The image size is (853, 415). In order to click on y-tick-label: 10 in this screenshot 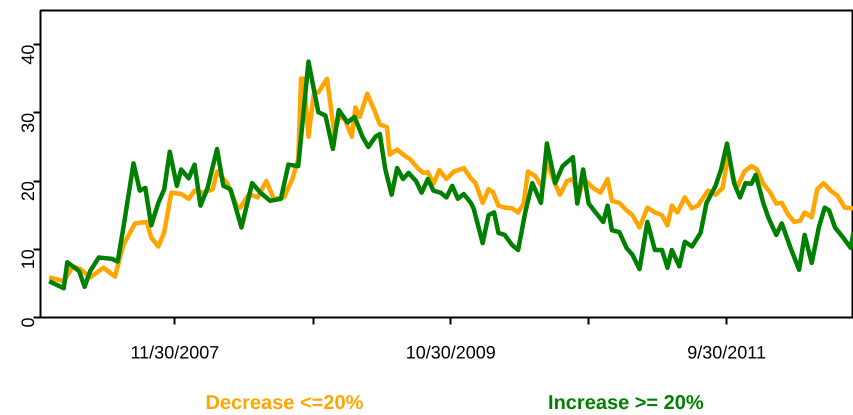, I will do `click(28, 259)`.